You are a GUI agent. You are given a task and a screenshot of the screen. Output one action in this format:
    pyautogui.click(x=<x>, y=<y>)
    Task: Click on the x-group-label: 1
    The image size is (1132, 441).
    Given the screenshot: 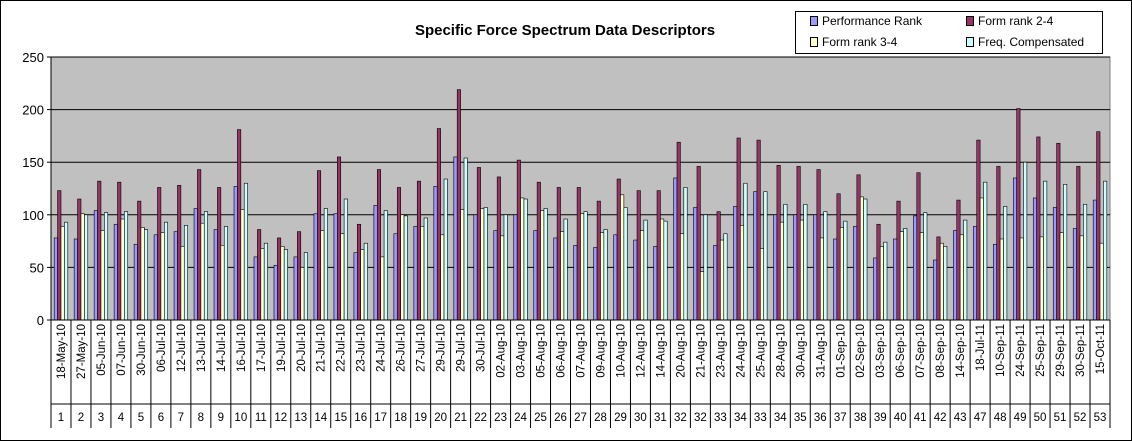 What is the action you would take?
    pyautogui.click(x=61, y=418)
    